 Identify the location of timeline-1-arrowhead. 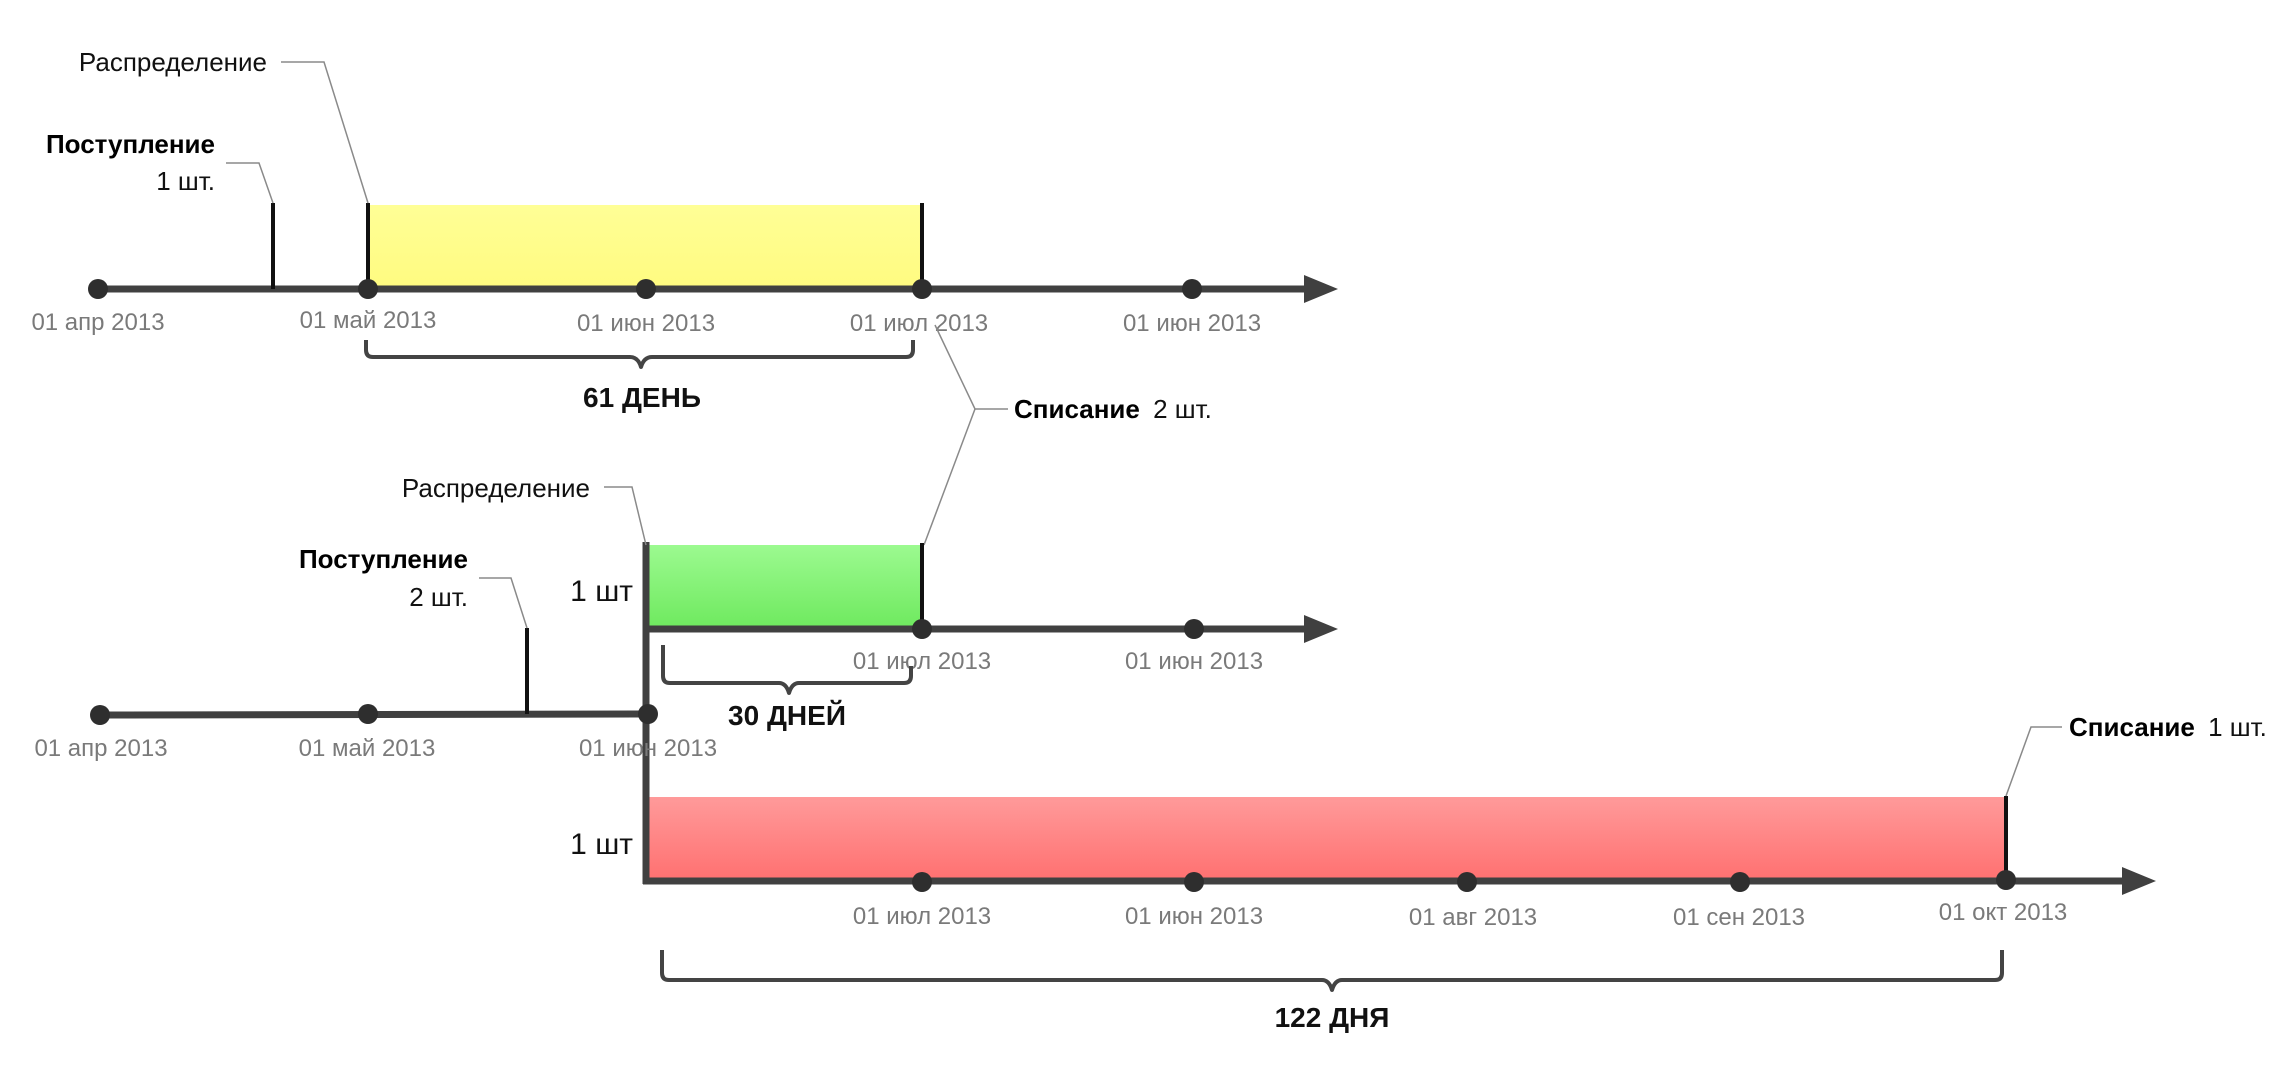
(1321, 289).